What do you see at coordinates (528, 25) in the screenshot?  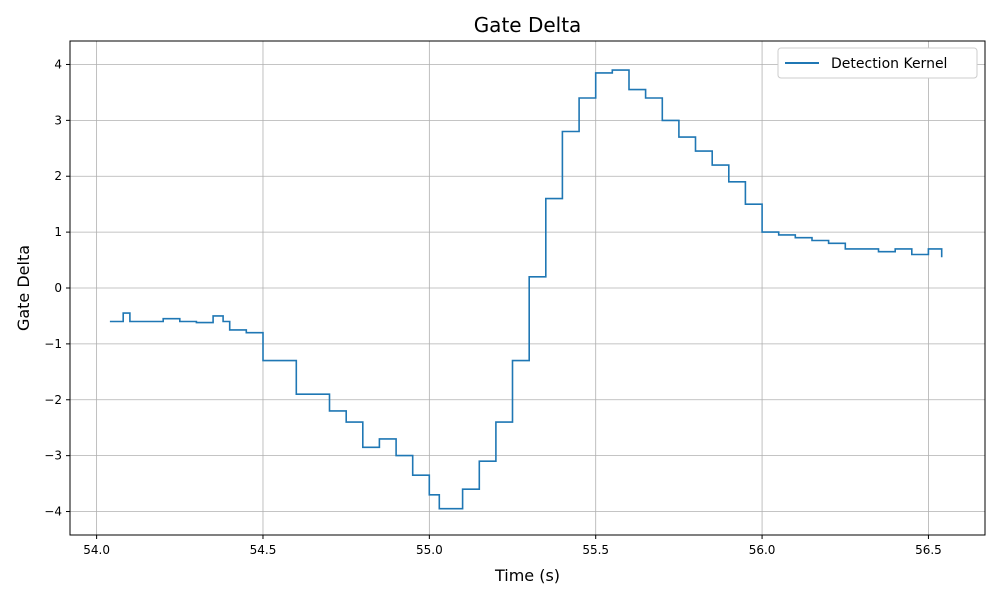 I see `chart-title: Gate Delta` at bounding box center [528, 25].